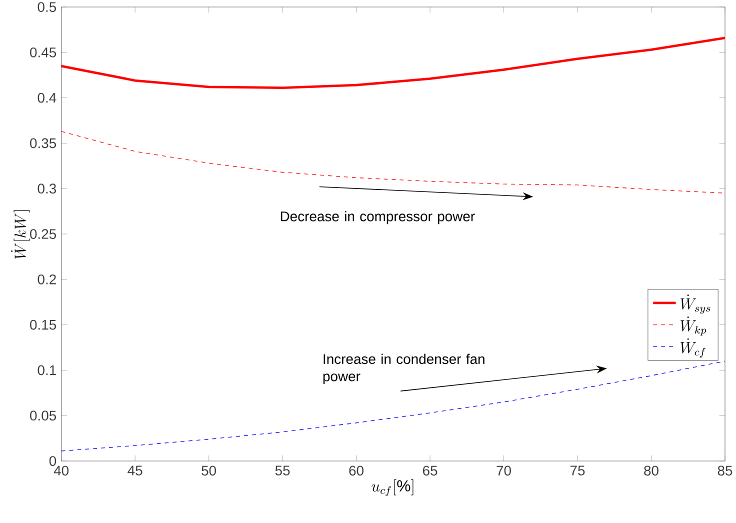 The width and height of the screenshot is (736, 523). What do you see at coordinates (43, 234) in the screenshot?
I see `y-tick-label: 0.25` at bounding box center [43, 234].